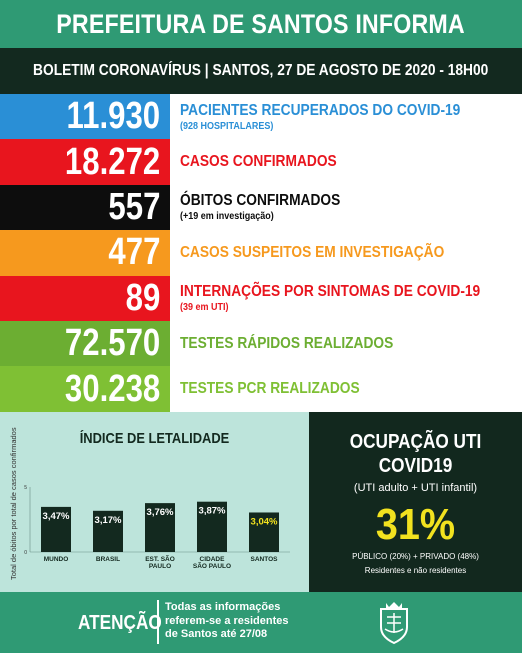  I want to click on category-label: MUNDO, so click(56, 559).